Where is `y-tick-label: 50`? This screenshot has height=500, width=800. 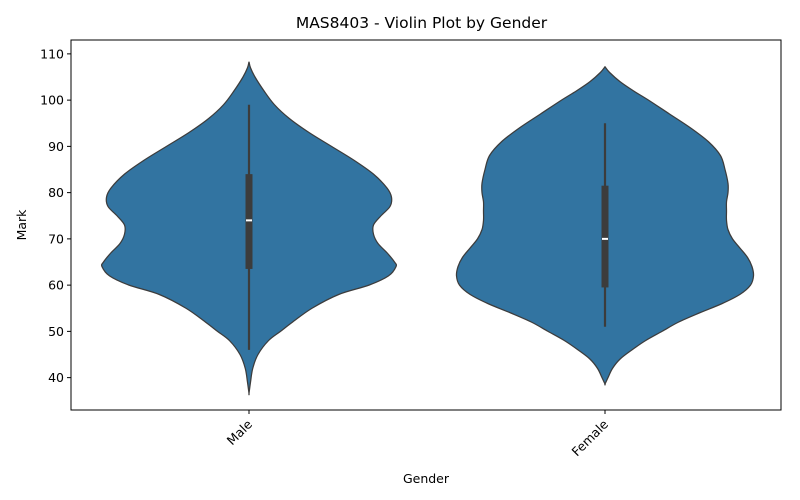 y-tick-label: 50 is located at coordinates (56, 331).